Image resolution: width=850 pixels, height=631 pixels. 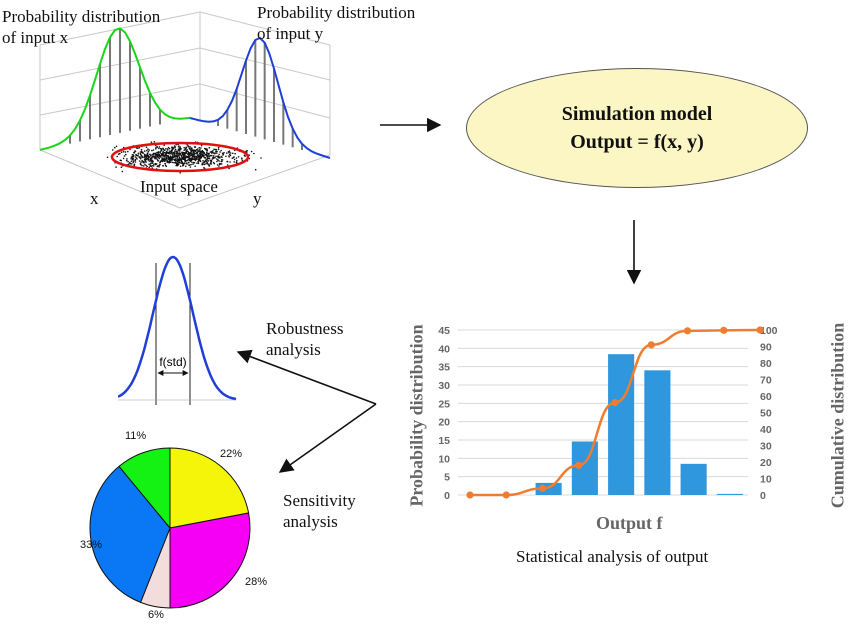 I want to click on confidence-ellipse, so click(x=180, y=157).